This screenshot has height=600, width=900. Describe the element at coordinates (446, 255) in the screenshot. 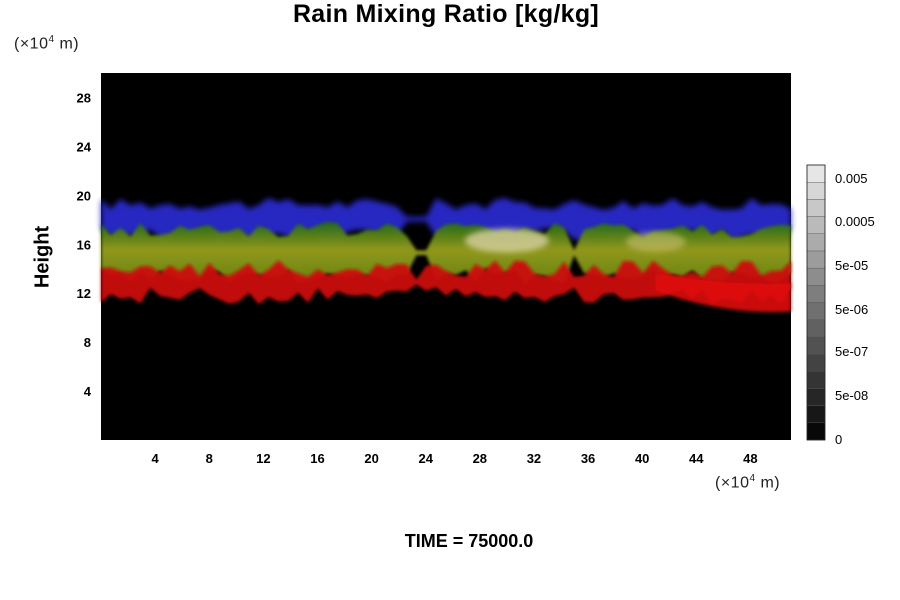

I see `data-field` at that location.